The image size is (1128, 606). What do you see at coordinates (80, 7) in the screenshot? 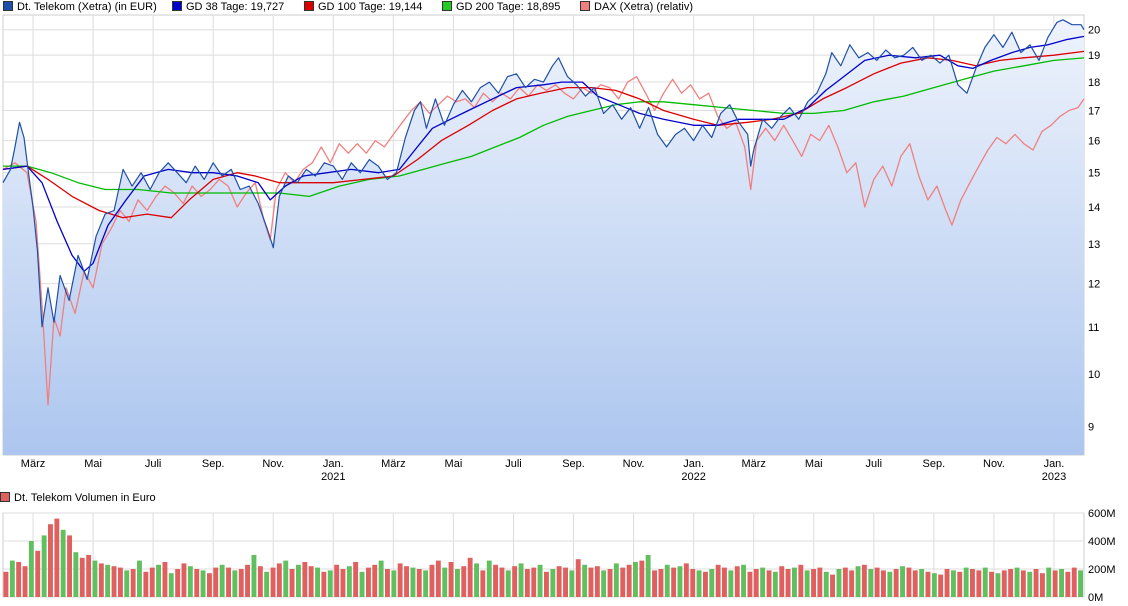
I see `legend-item-price: Dt. Telekom (Xetra) (in EUR)` at bounding box center [80, 7].